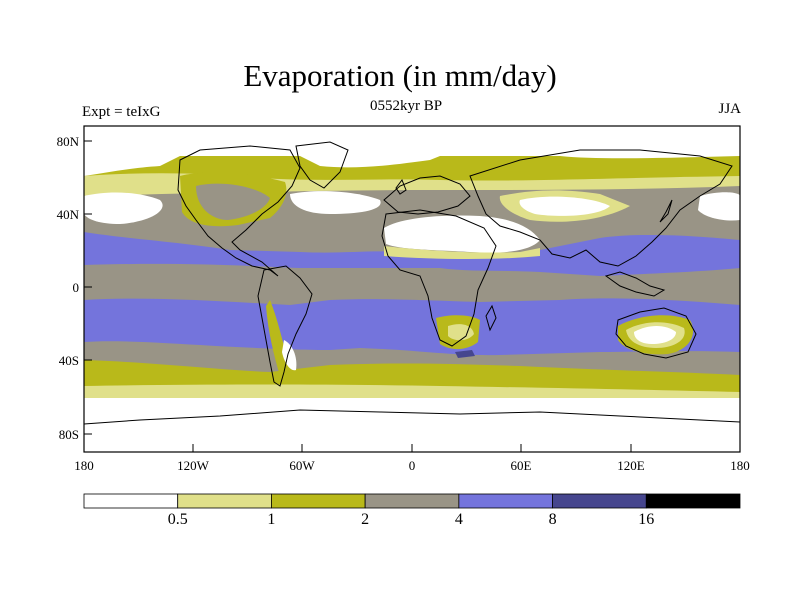 The width and height of the screenshot is (800, 600). Describe the element at coordinates (461, 332) in the screenshot. I see `s-africa-pale` at that location.